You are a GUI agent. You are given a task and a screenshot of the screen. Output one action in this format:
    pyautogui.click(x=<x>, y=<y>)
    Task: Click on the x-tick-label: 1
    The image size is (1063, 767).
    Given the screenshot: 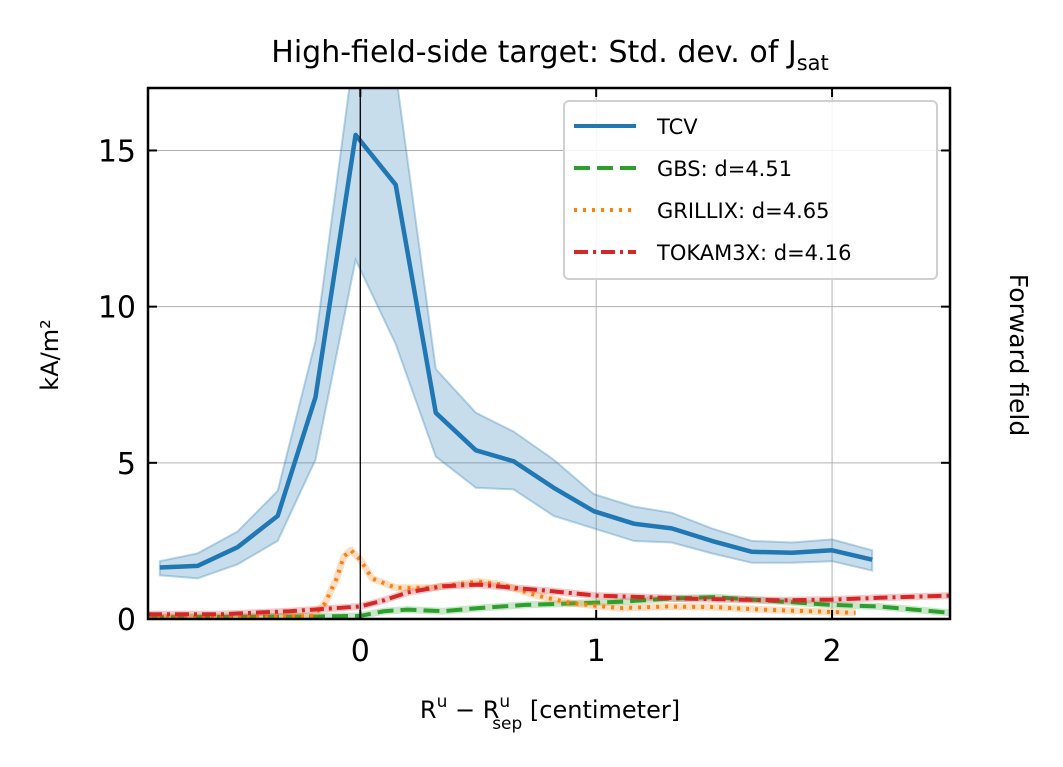 What is the action you would take?
    pyautogui.click(x=596, y=651)
    